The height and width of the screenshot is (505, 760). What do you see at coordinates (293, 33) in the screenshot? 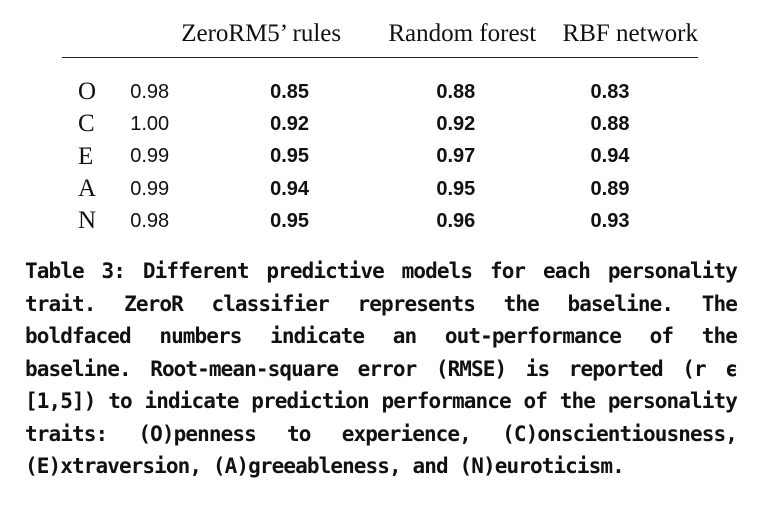
I see `header-m5-rules: M5’ rules` at bounding box center [293, 33].